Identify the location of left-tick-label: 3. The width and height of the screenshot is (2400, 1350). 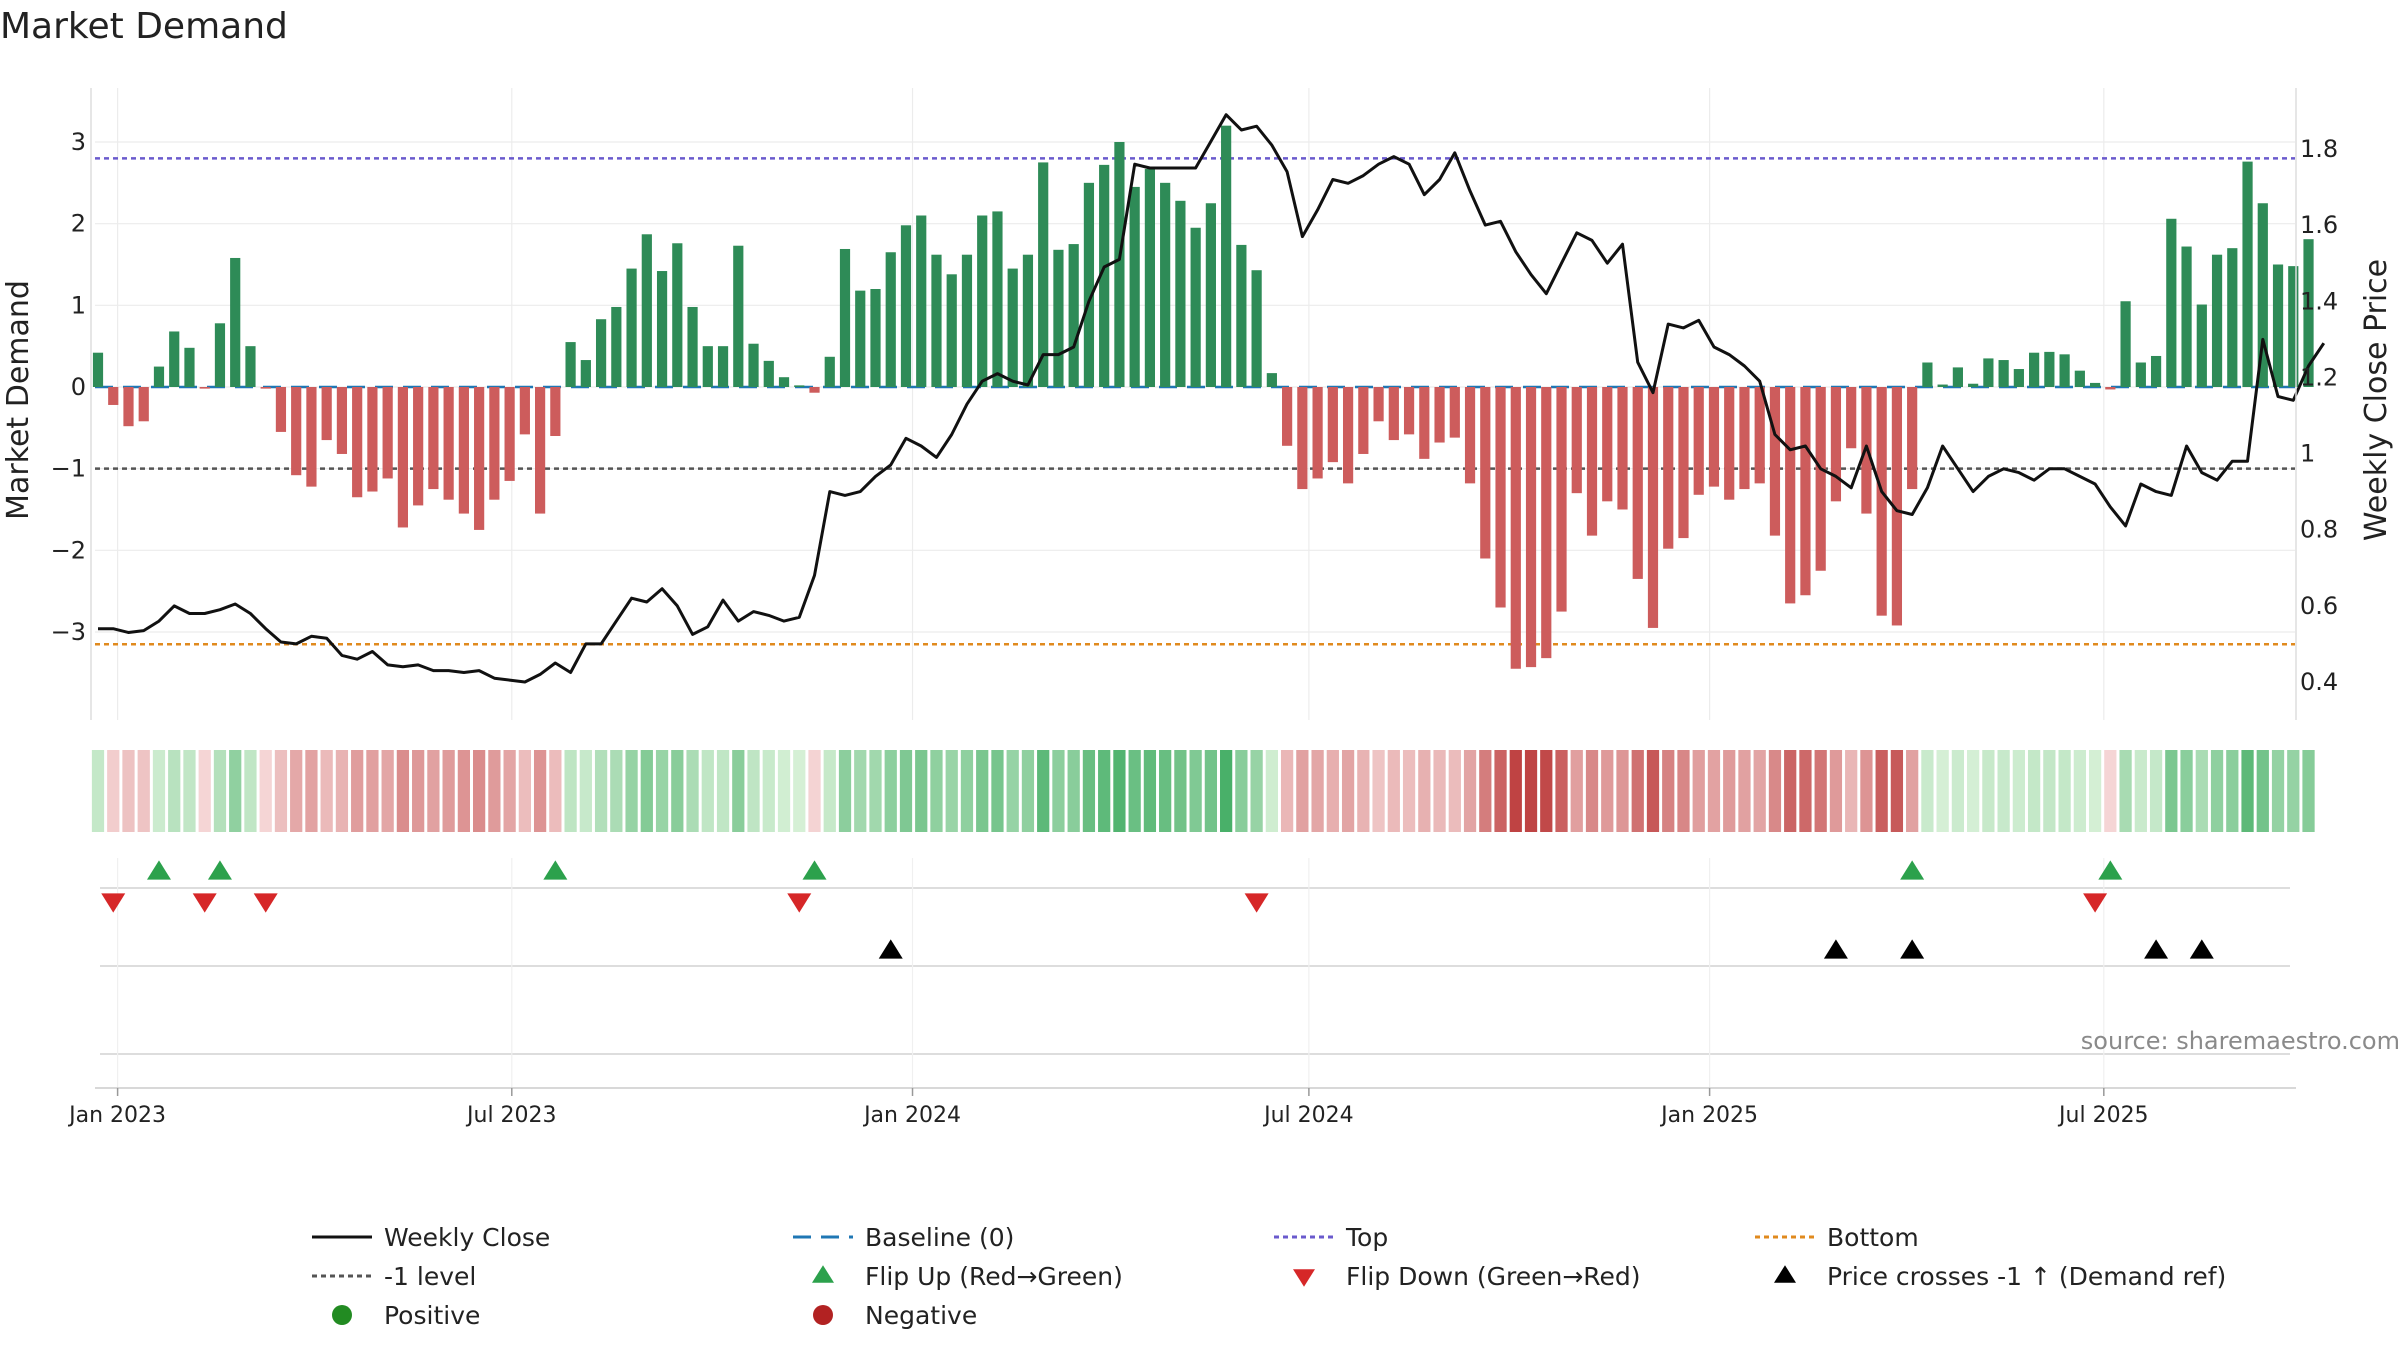
(78, 142).